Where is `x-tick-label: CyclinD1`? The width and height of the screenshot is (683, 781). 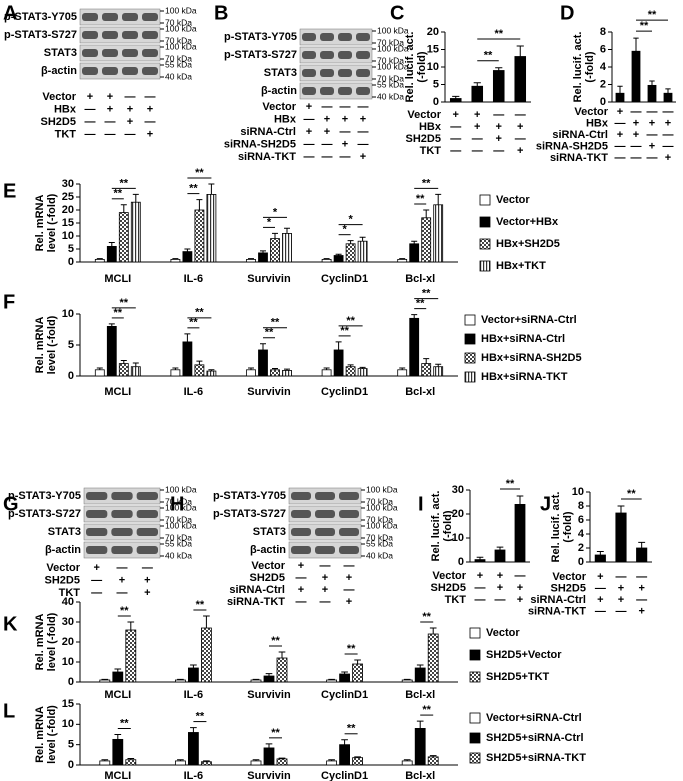
x-tick-label: CyclinD1 is located at coordinates (344, 695).